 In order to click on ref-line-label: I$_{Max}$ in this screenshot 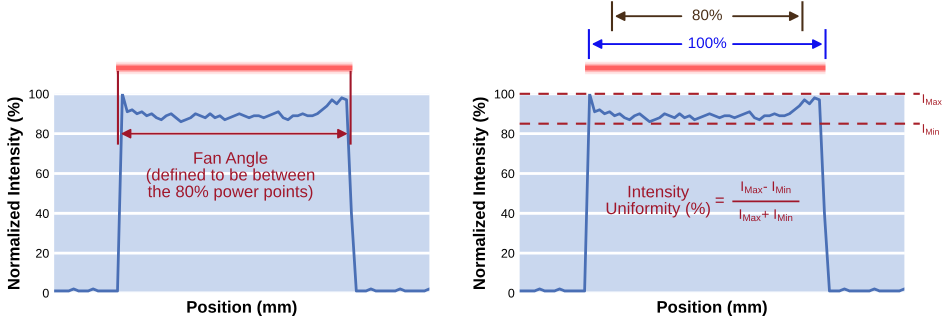, I will do `click(932, 99)`.